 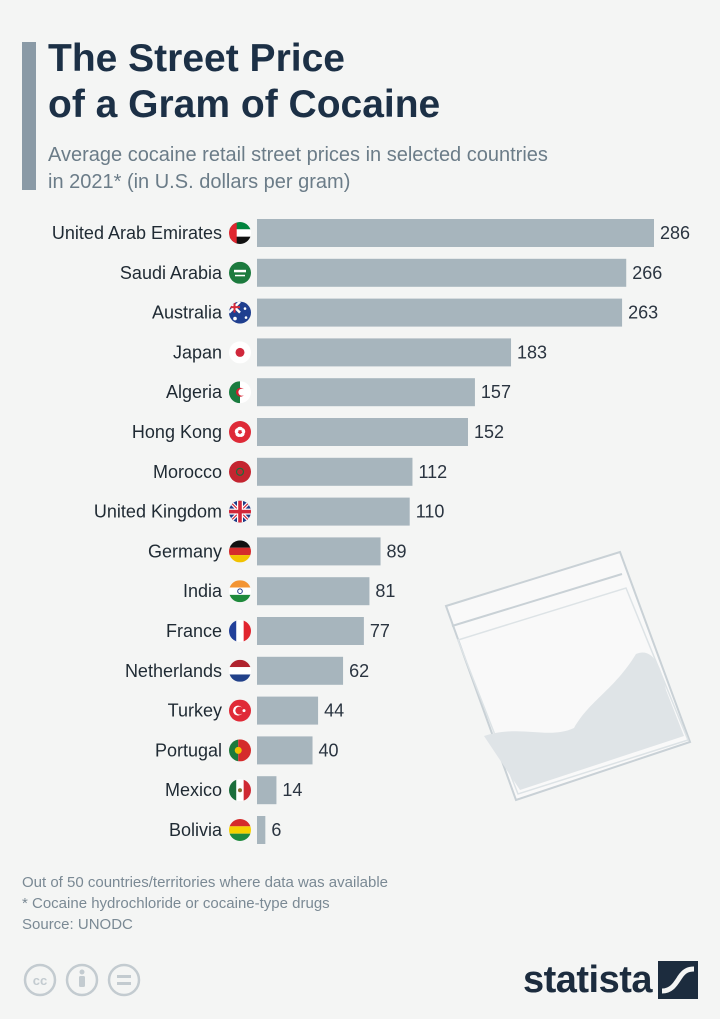 I want to click on country-label: Germany, so click(x=185, y=551).